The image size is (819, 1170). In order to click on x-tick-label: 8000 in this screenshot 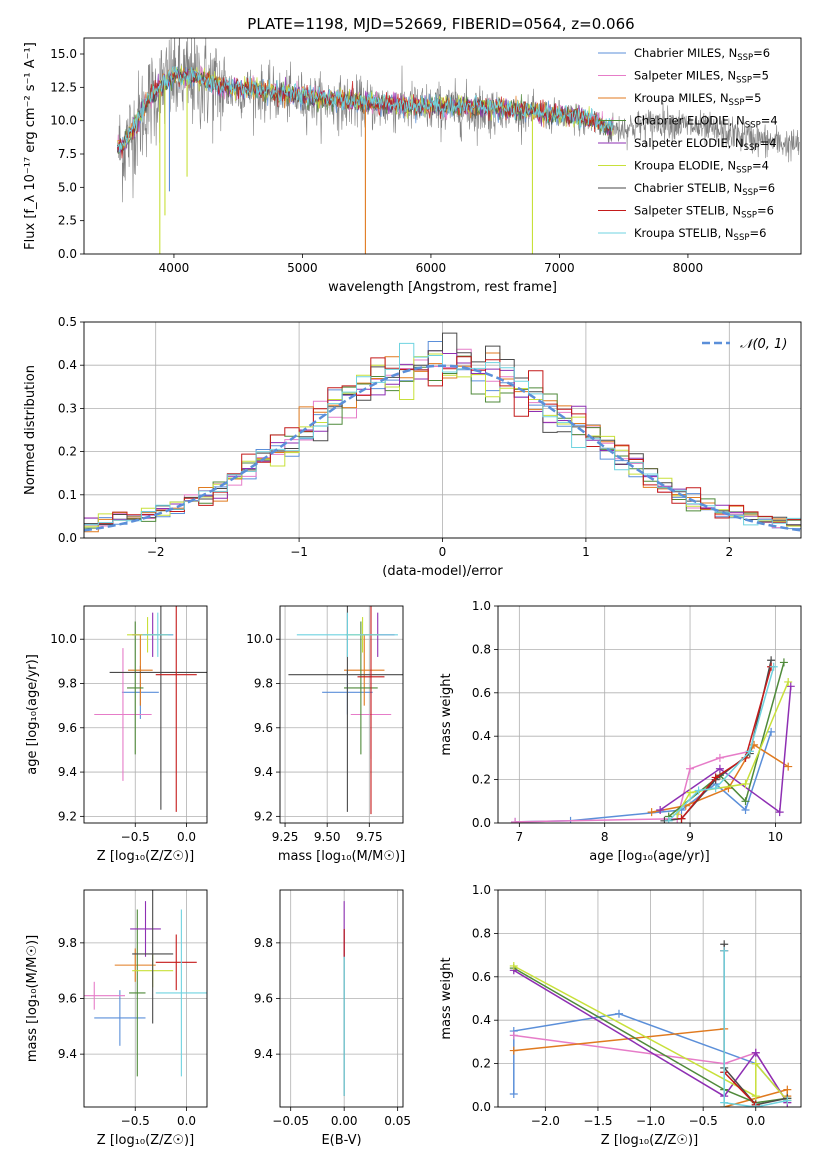, I will do `click(688, 268)`.